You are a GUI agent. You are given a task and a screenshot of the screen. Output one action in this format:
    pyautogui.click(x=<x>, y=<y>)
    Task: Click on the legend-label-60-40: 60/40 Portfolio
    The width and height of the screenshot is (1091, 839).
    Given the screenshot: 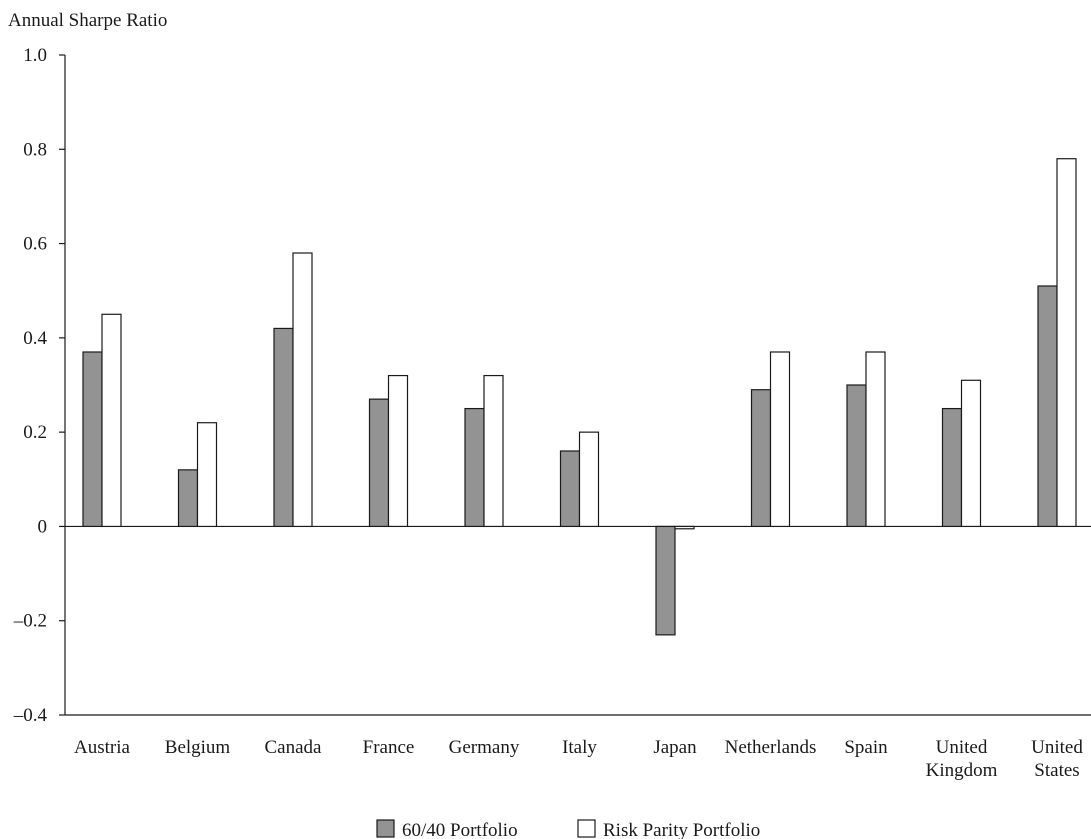 What is the action you would take?
    pyautogui.click(x=460, y=829)
    